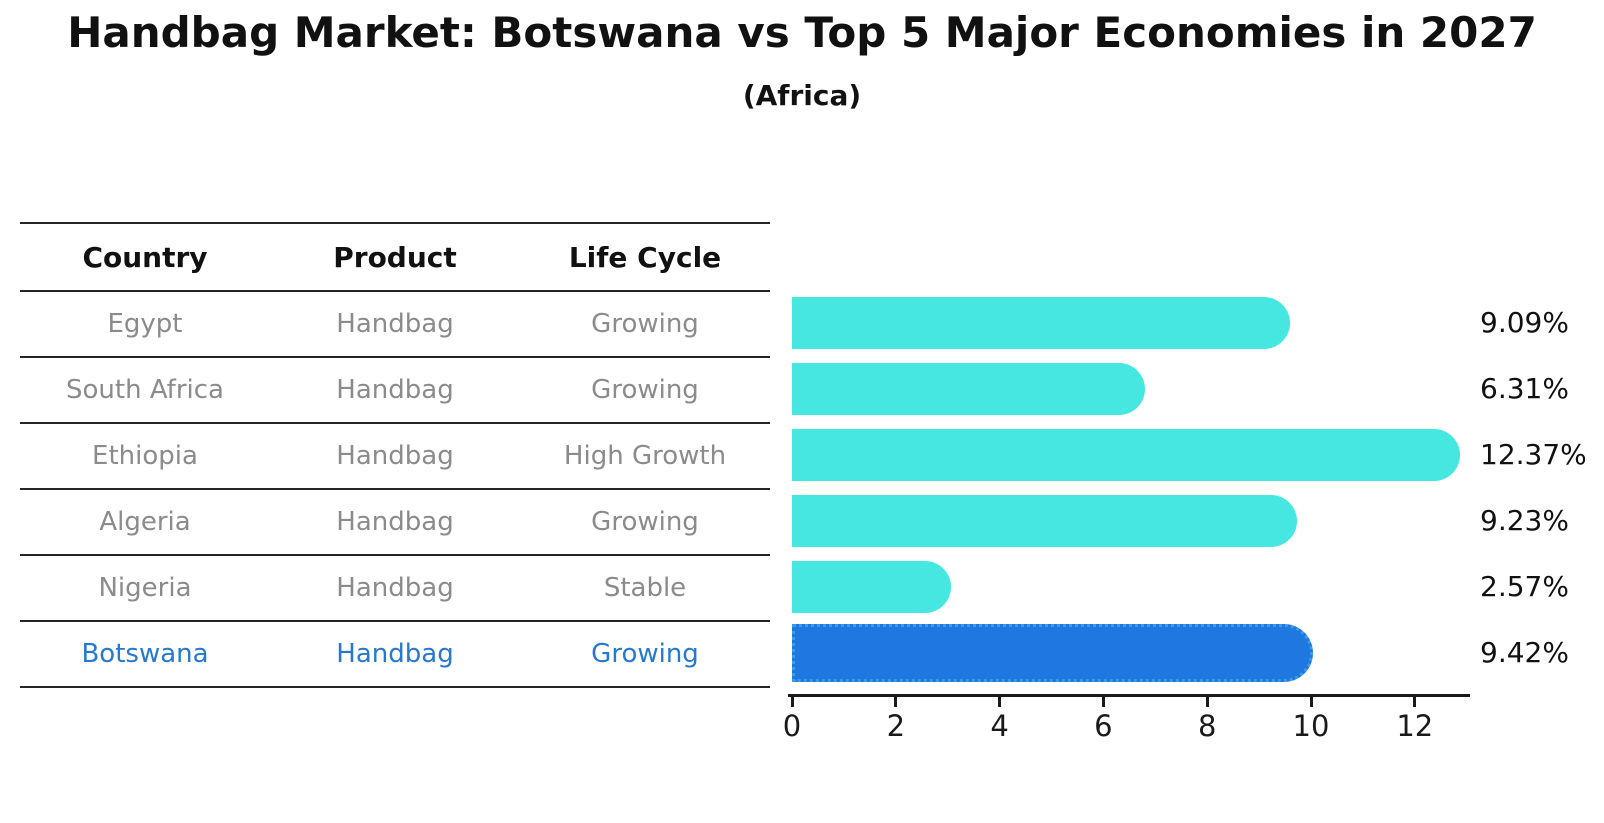  What do you see at coordinates (1129, 695) in the screenshot?
I see `x-axis` at bounding box center [1129, 695].